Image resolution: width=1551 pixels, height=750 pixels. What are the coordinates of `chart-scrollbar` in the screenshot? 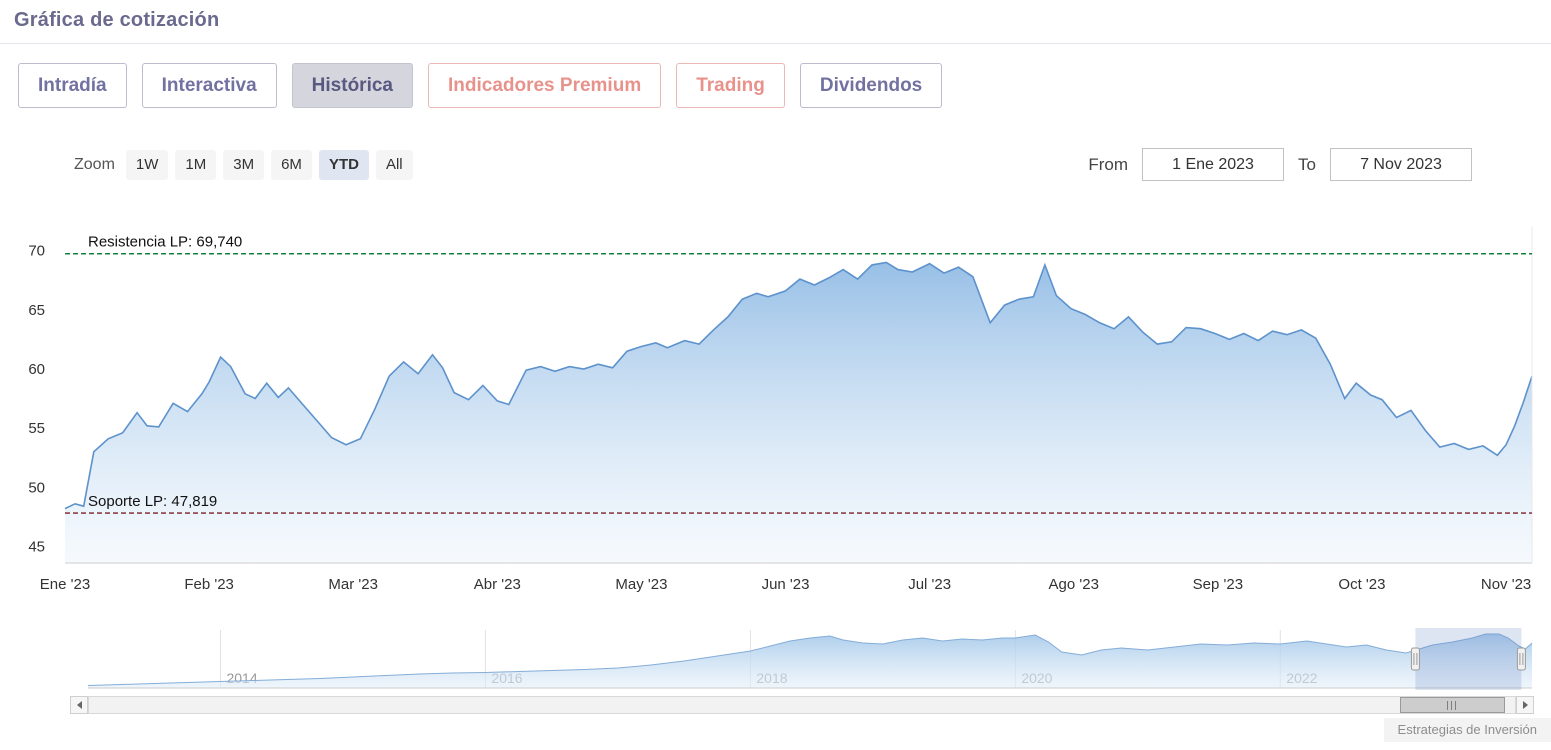 It's located at (802, 705).